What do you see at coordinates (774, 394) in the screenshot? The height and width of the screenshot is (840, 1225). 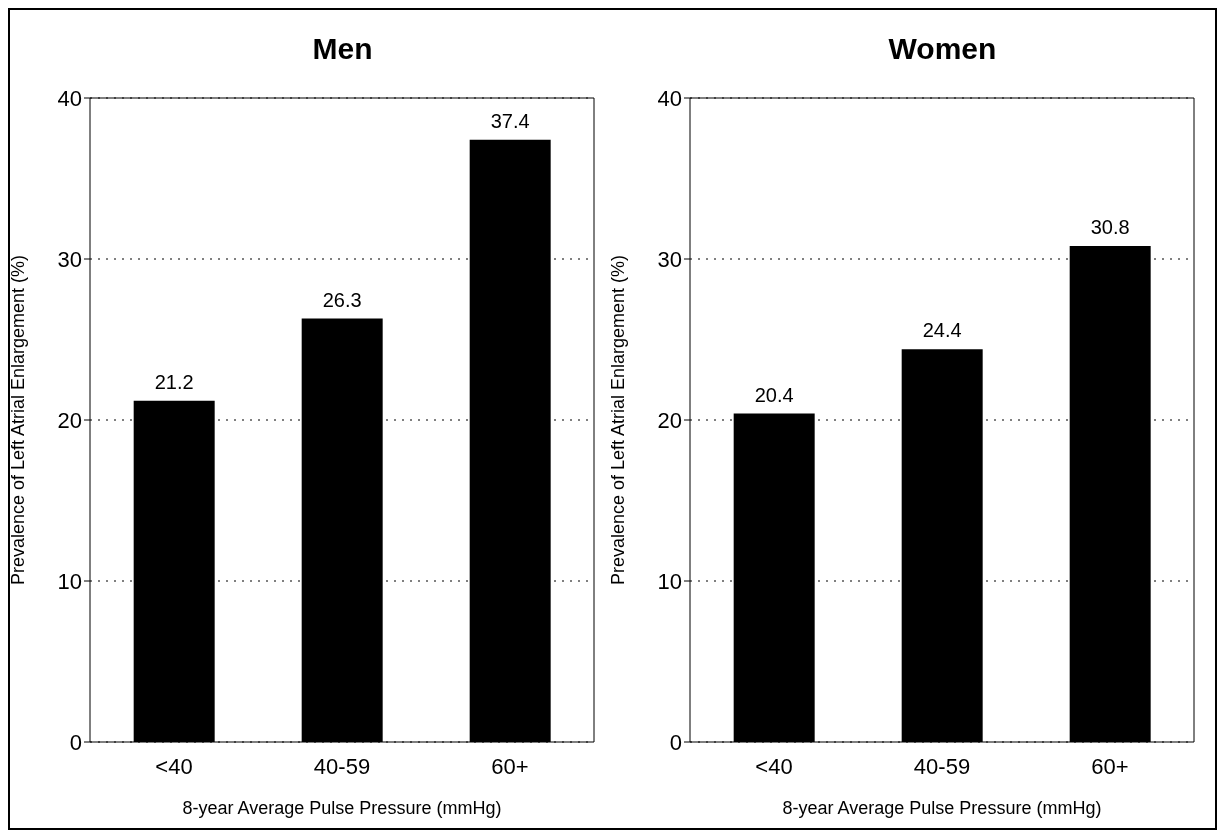 I see `data-label: 20.4` at bounding box center [774, 394].